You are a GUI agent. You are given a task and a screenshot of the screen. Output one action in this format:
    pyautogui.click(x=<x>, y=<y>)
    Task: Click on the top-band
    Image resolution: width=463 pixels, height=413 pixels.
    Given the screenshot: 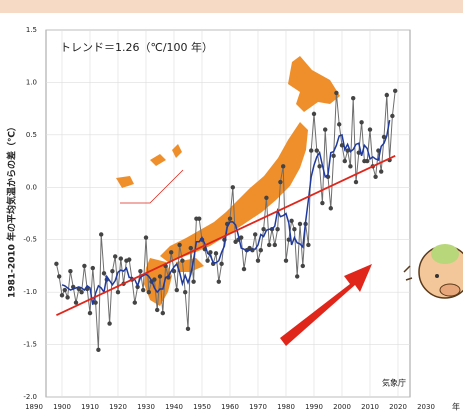 What is the action you would take?
    pyautogui.click(x=231, y=6)
    